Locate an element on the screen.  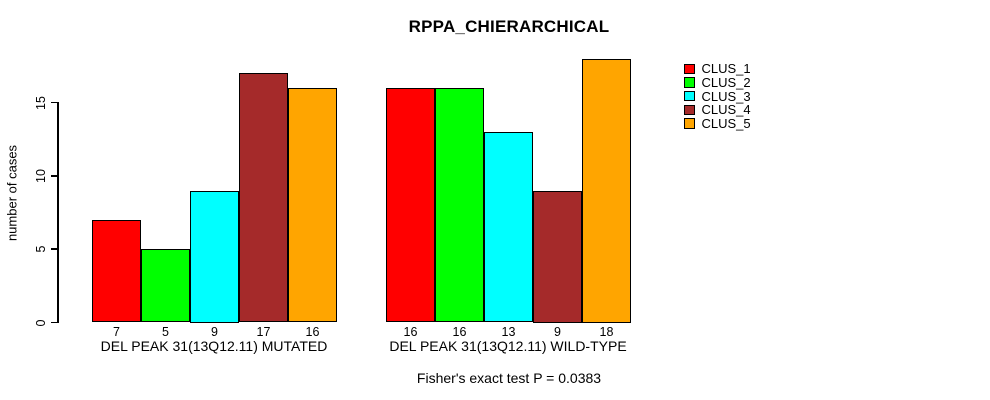
bar-value-label-clus_5-group2: 18 is located at coordinates (606, 332).